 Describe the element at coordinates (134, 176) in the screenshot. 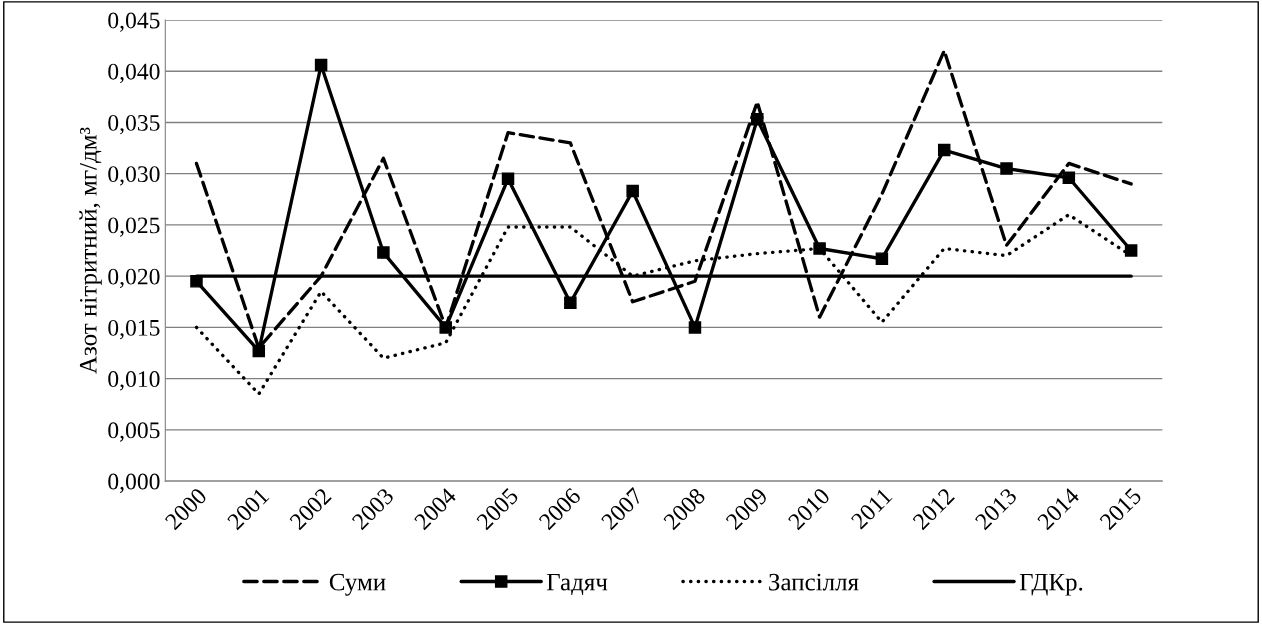

I see `y-tick-label: 0,030` at that location.